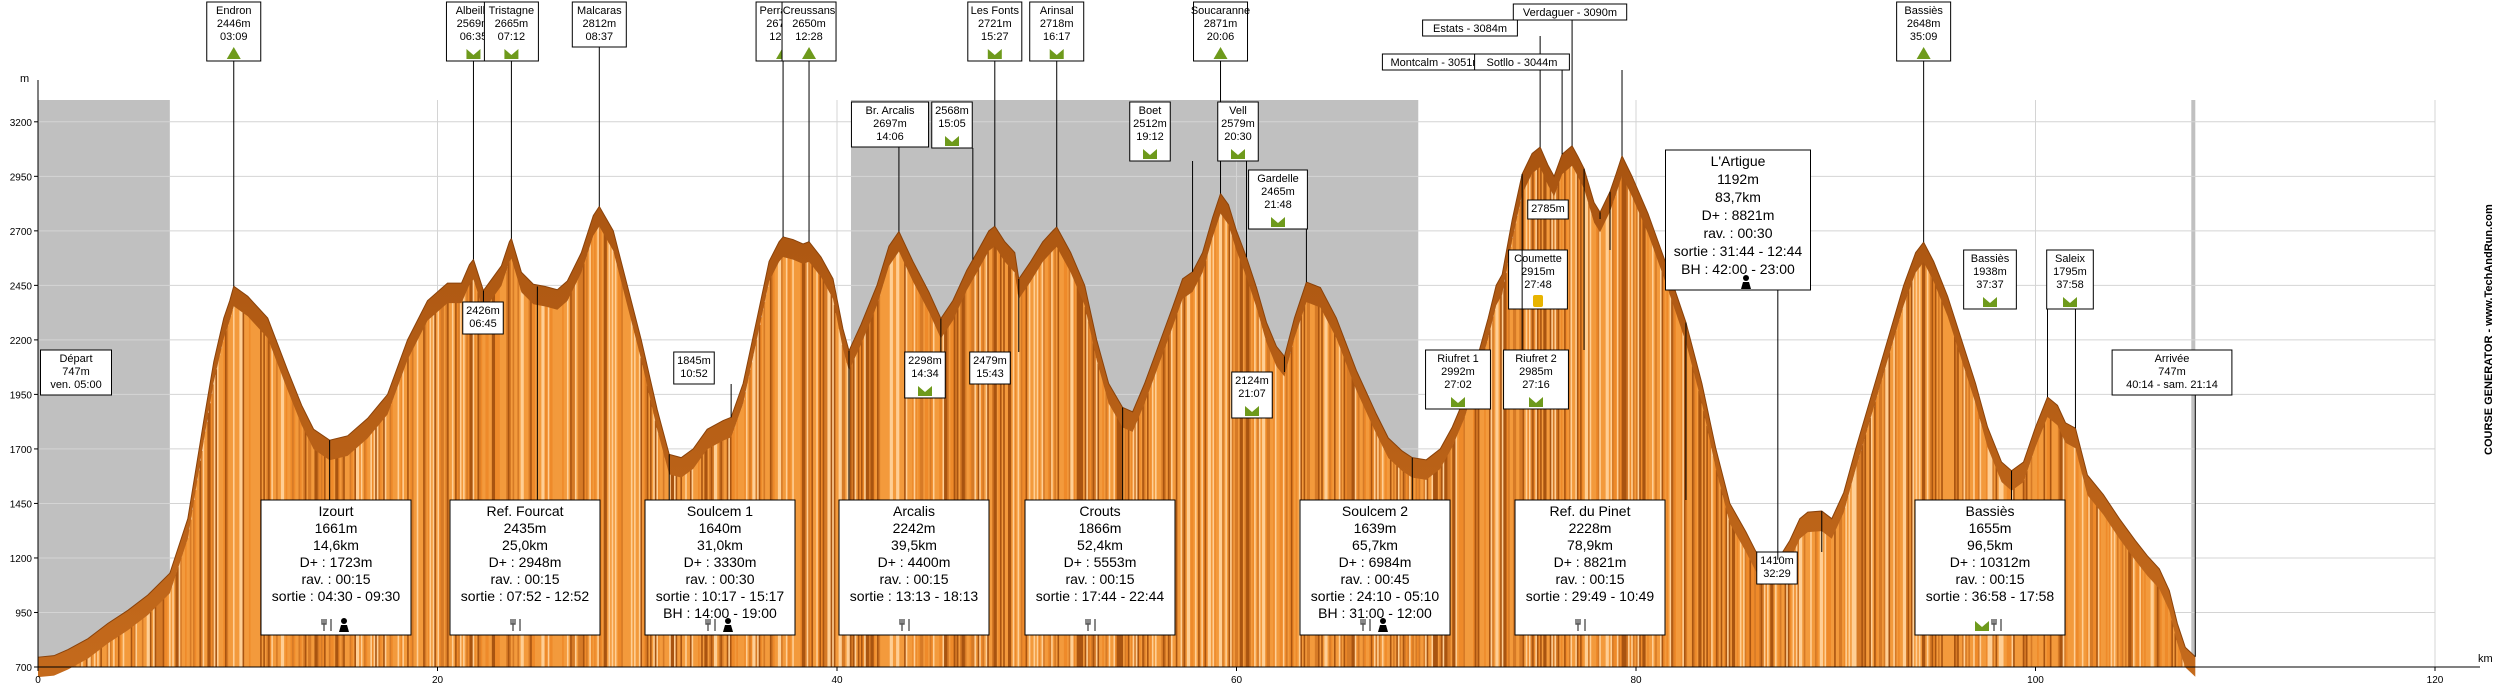 The height and width of the screenshot is (700, 2500). Describe the element at coordinates (2172, 385) in the screenshot. I see `point-label-line: 40:14 - sam. 21:14` at that location.